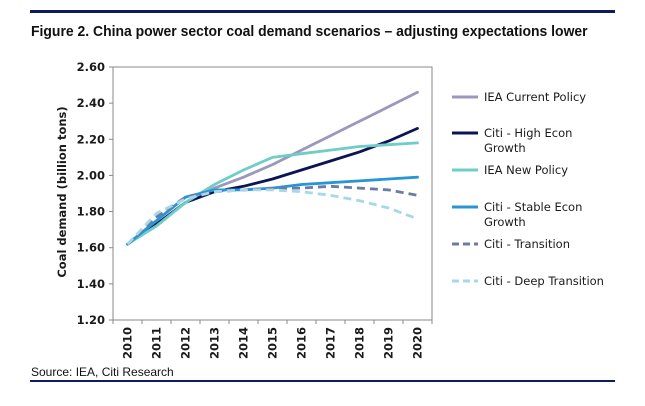 Image resolution: width=645 pixels, height=406 pixels. Describe the element at coordinates (128, 343) in the screenshot. I see `x-tick-label: 2010` at that location.